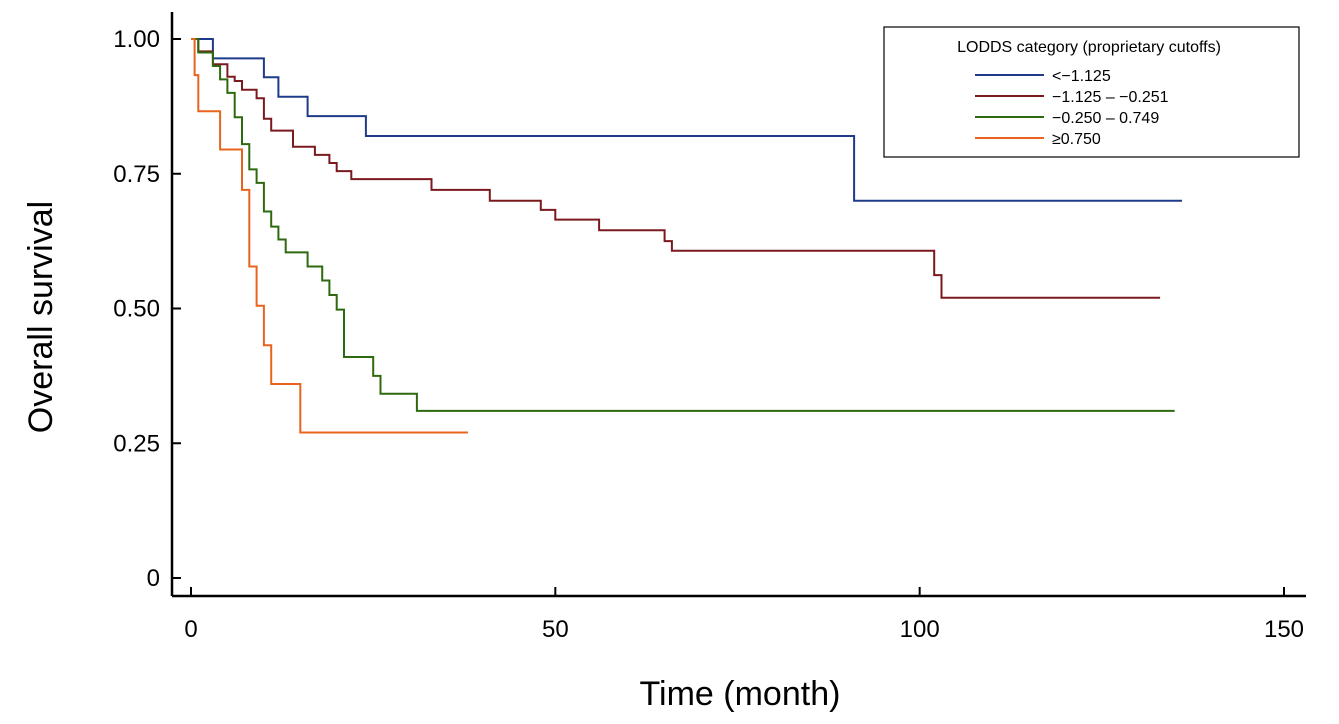  I want to click on y-tick-label: 1.00, so click(136, 39).